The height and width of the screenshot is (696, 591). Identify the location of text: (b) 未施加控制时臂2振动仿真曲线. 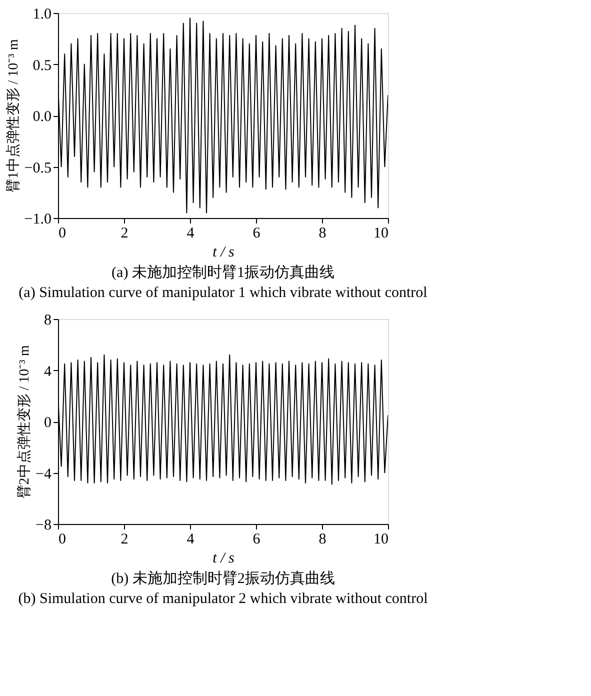
(223, 578).